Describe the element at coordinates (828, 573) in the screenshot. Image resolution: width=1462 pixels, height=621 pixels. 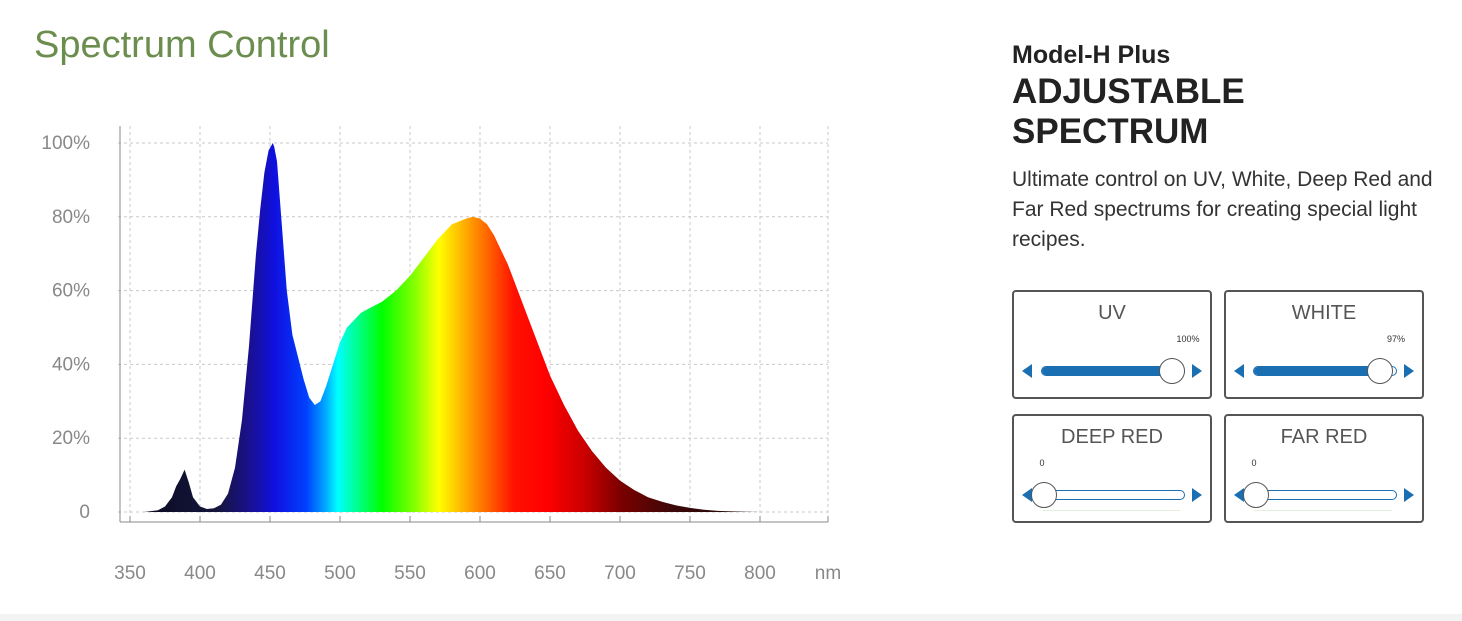
I see `x-unit-label: nm` at that location.